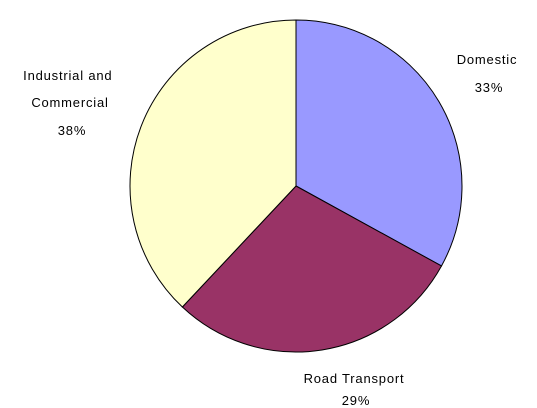  I want to click on slice-value-domestic: 33%, so click(489, 87).